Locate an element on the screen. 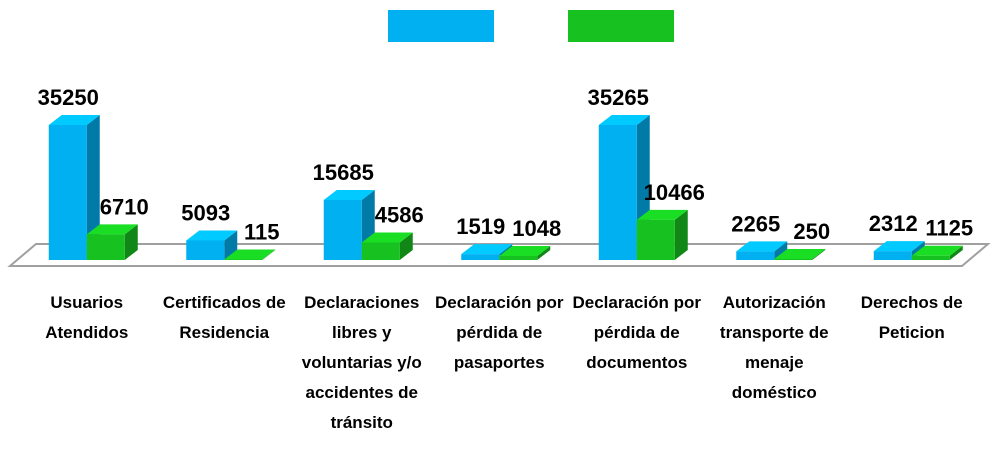 The width and height of the screenshot is (1000, 453). value-label: 10466 is located at coordinates (674, 192).